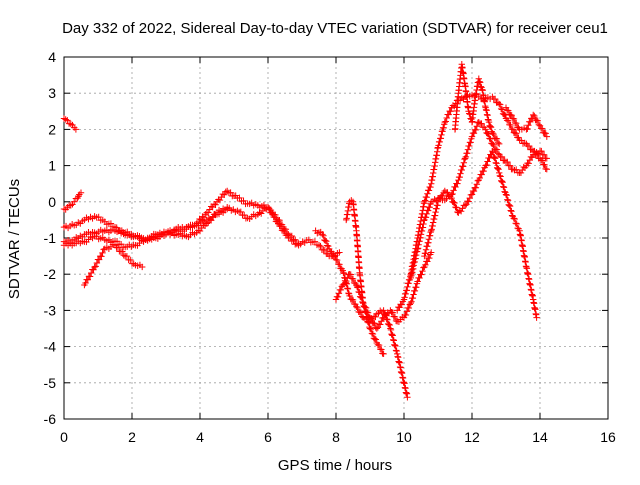 Image resolution: width=640 pixels, height=485 pixels. I want to click on y-tick-label: 4, so click(52, 57).